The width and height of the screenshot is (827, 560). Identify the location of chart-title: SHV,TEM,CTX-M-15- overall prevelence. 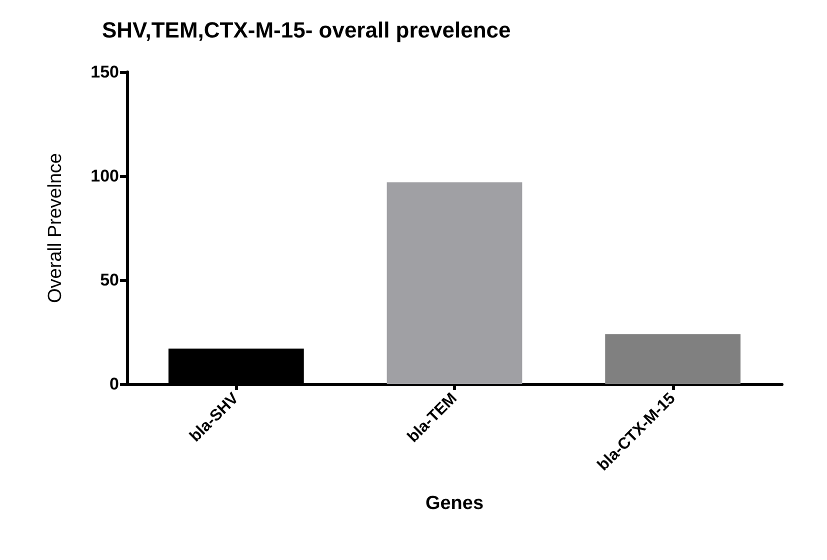
(306, 30).